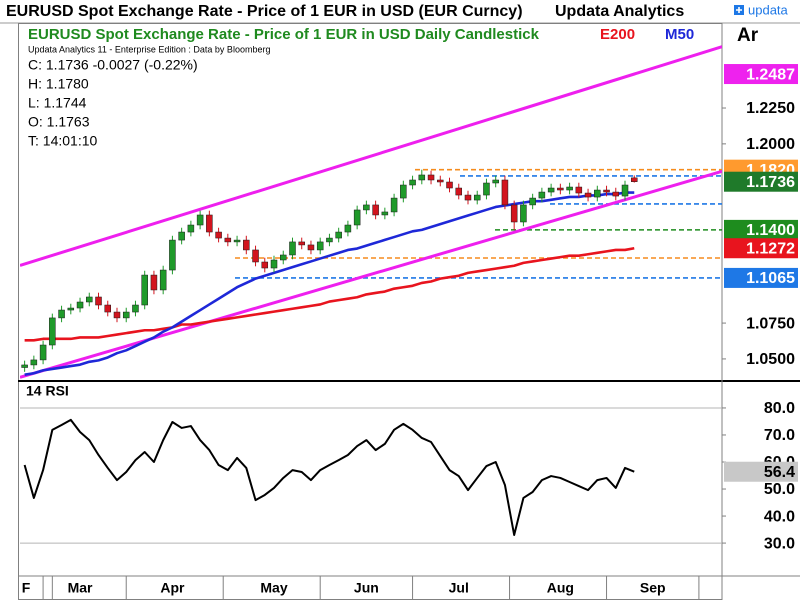 The height and width of the screenshot is (600, 800). What do you see at coordinates (770, 230) in the screenshot?
I see `price-label: 1.1400` at bounding box center [770, 230].